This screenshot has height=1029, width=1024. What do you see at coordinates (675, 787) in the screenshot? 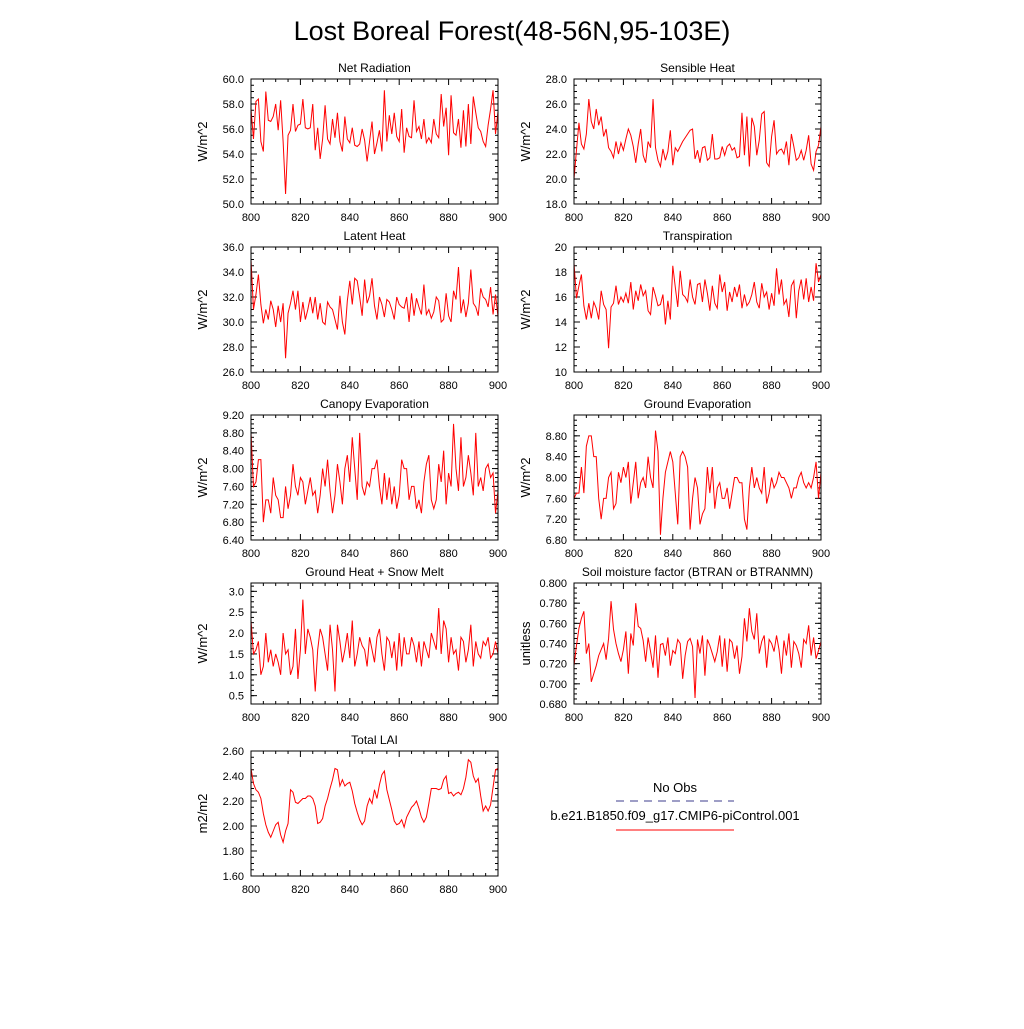
I see `legend-obs-label: No Obs` at bounding box center [675, 787].